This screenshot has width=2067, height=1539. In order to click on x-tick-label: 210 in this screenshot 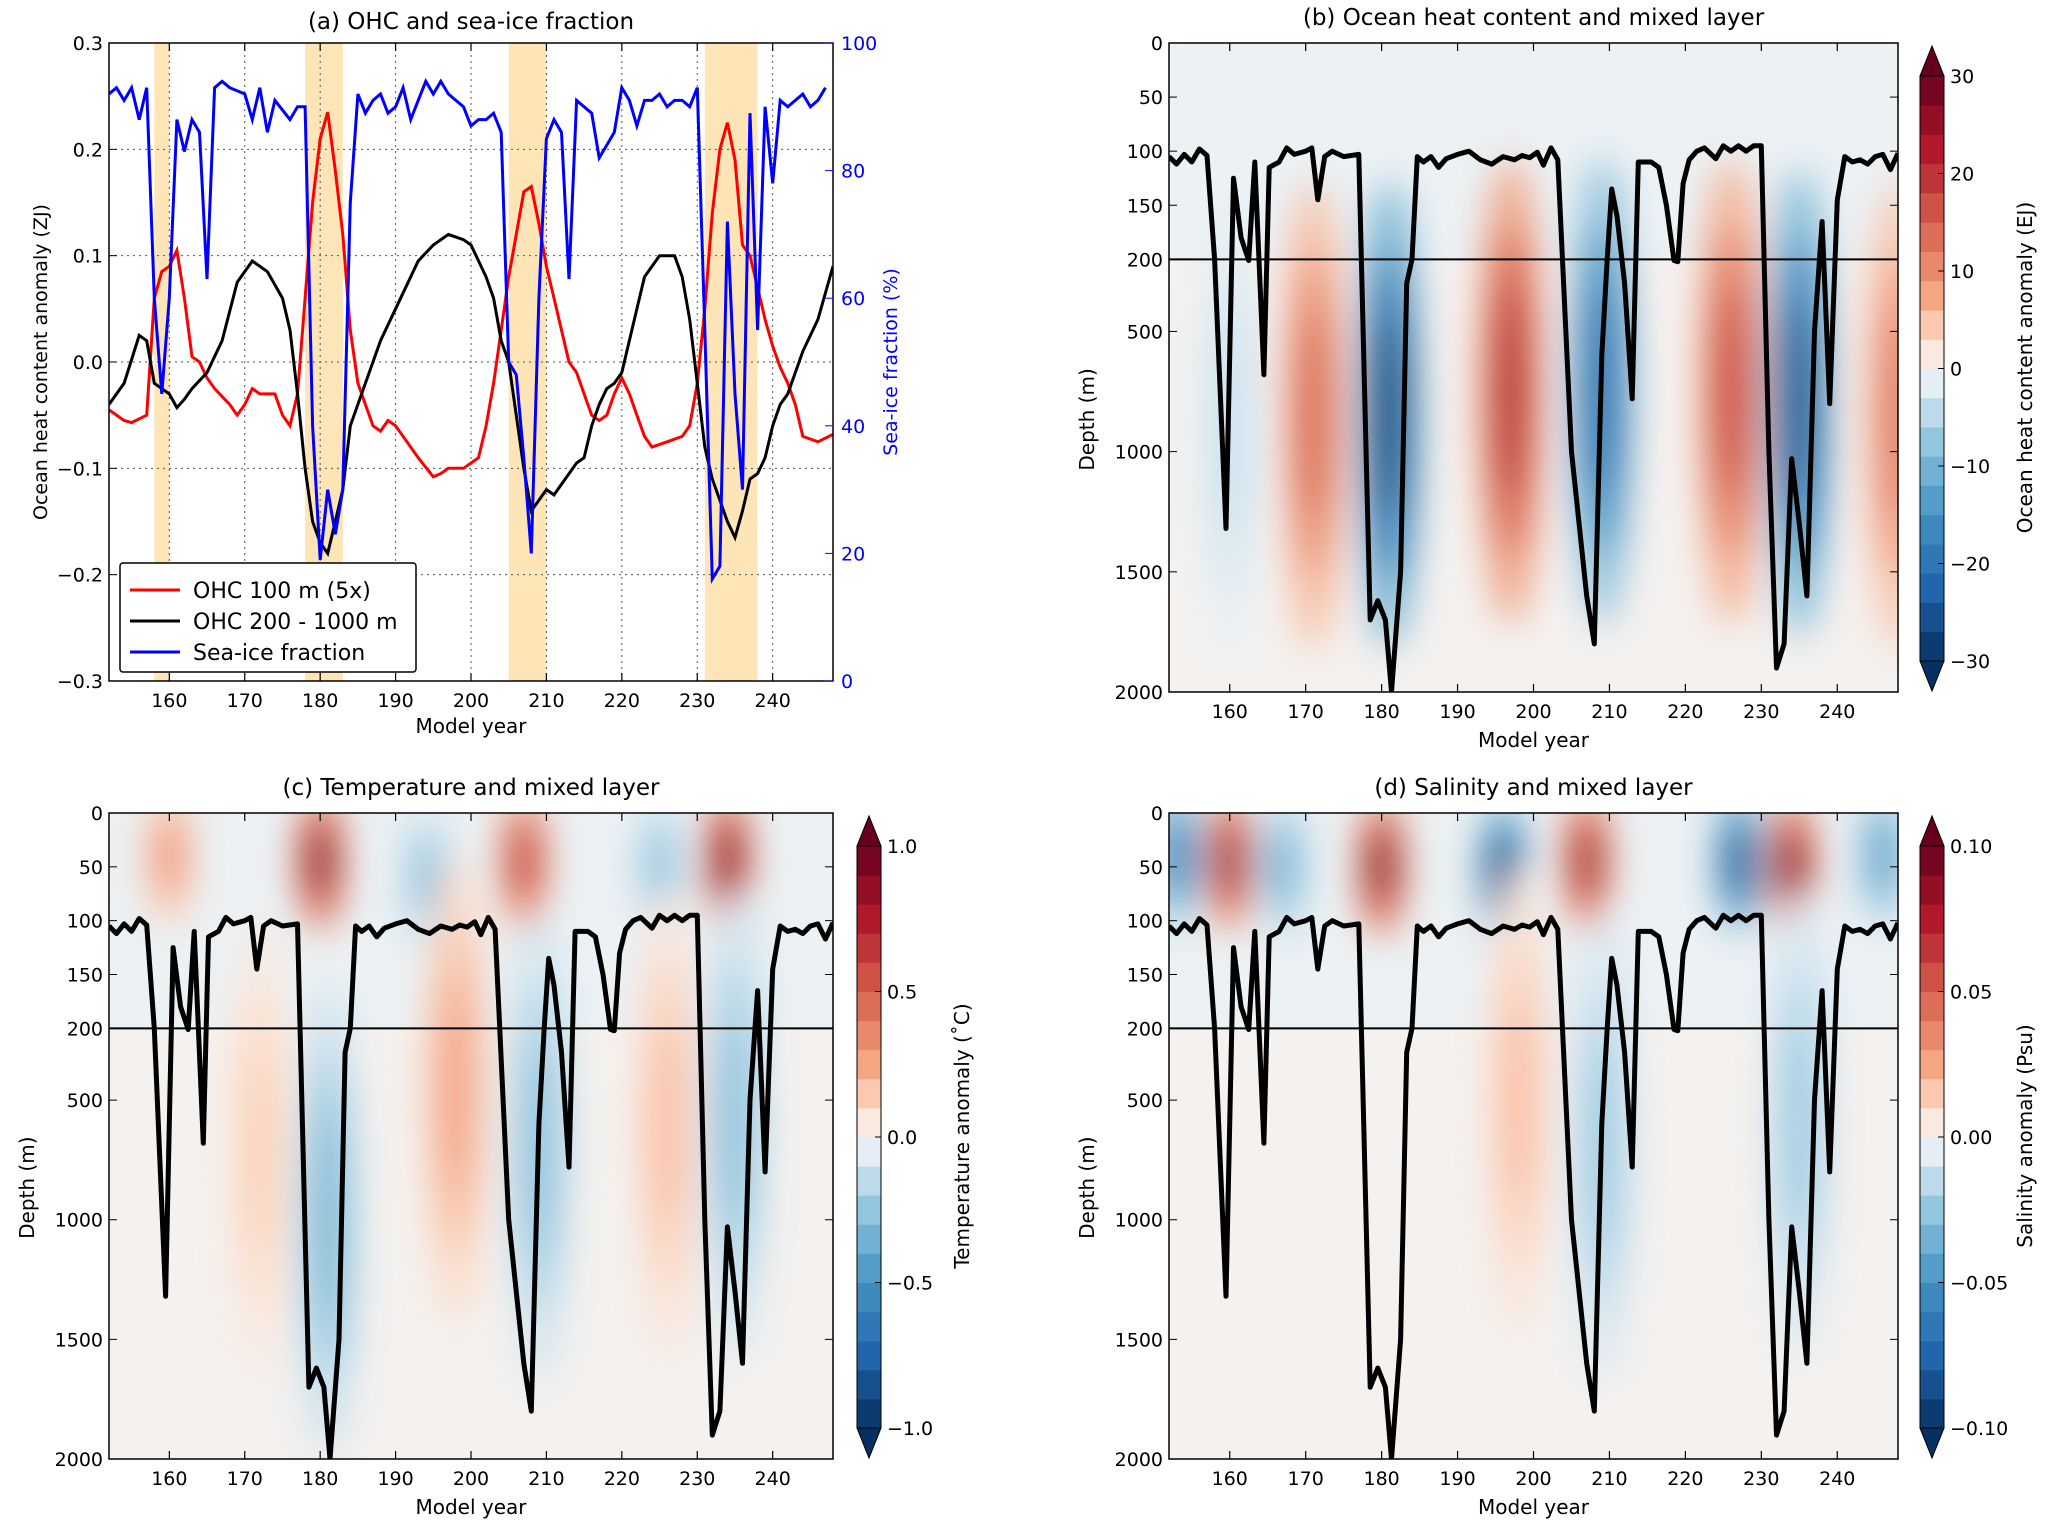, I will do `click(1609, 712)`.